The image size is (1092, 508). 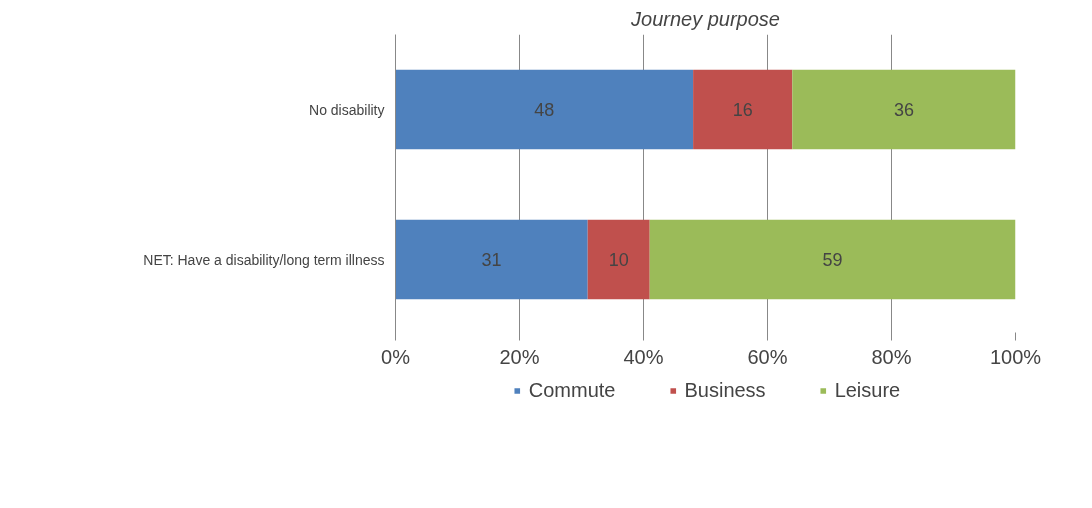 I want to click on data-label: 16, so click(x=742, y=110).